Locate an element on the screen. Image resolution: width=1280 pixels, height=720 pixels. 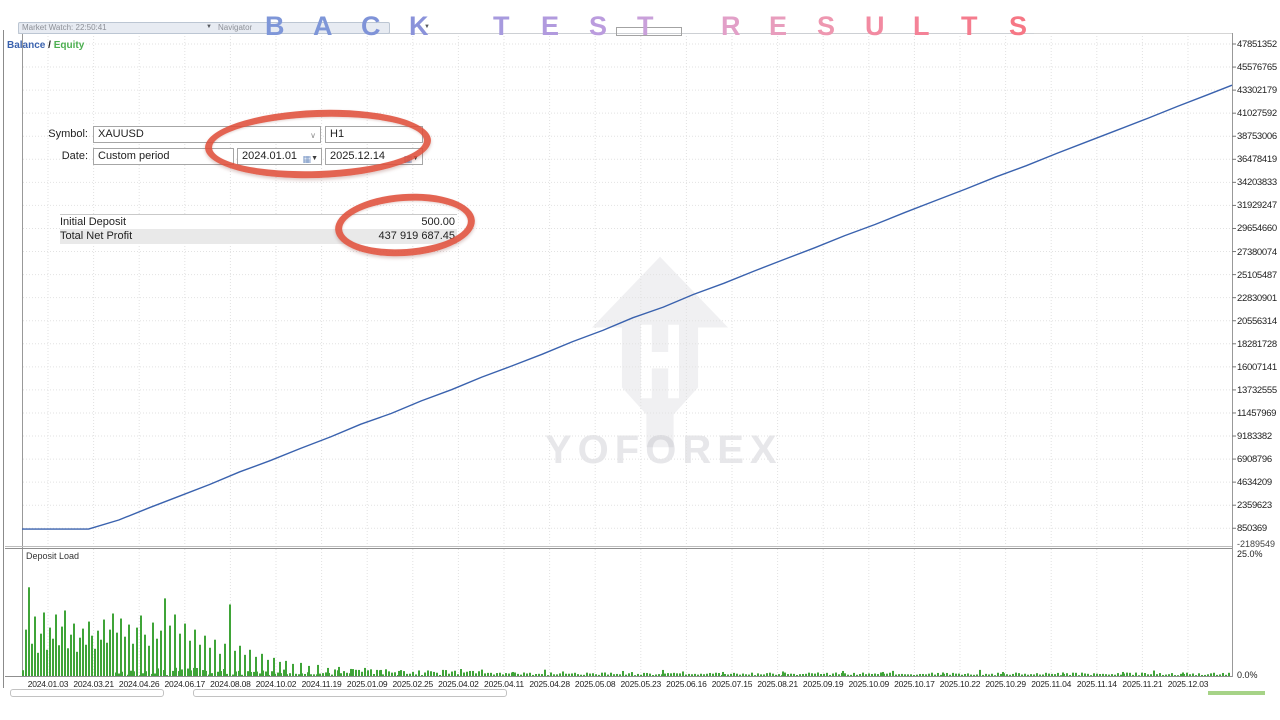
y-axis-tick-label: 29654660 is located at coordinates (1257, 229).